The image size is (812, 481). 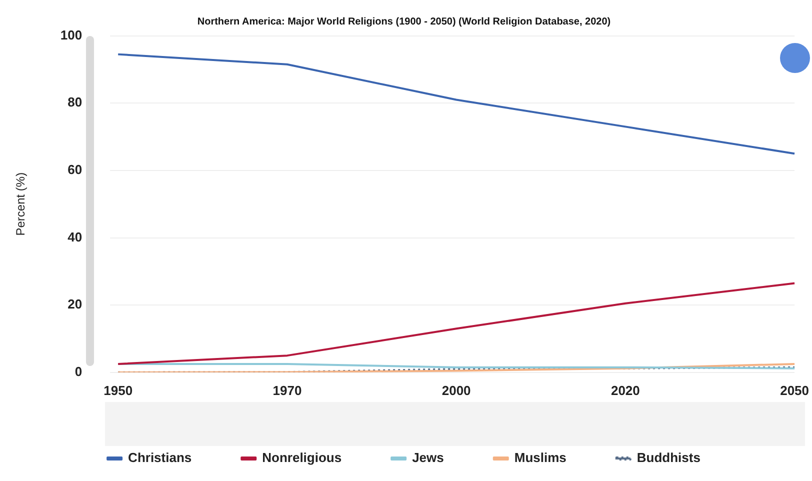 I want to click on x-tick-label: 1950, so click(x=118, y=390).